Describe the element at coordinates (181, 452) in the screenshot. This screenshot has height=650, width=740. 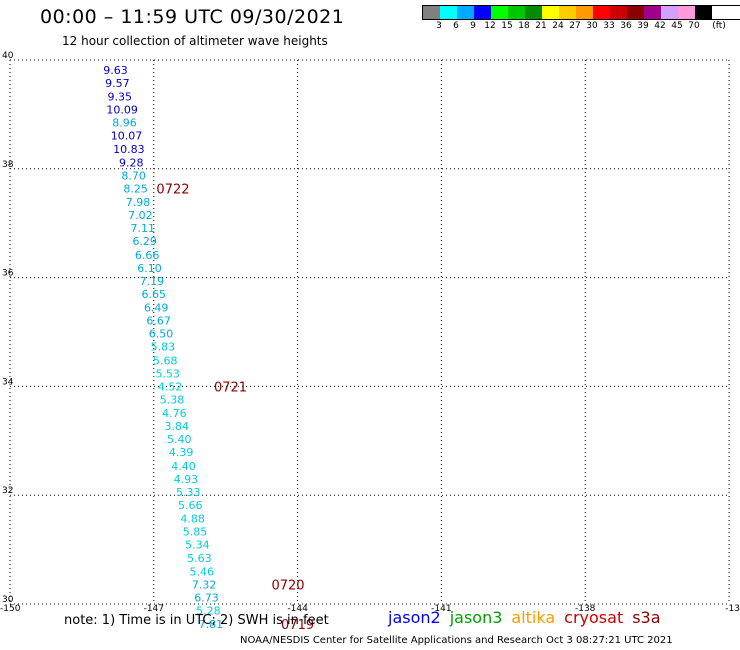
I see `swh-point-label: 4.39` at that location.